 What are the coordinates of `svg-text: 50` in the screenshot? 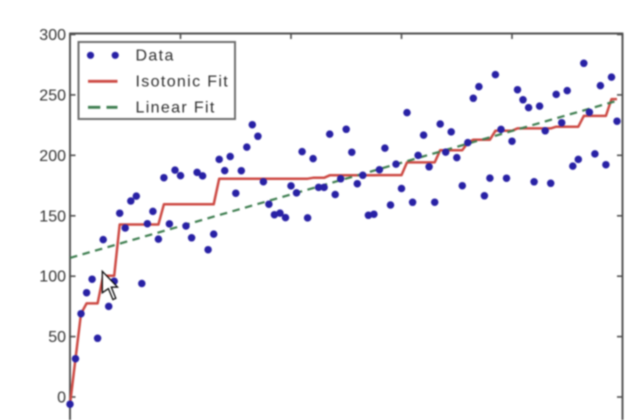 It's located at (57, 337).